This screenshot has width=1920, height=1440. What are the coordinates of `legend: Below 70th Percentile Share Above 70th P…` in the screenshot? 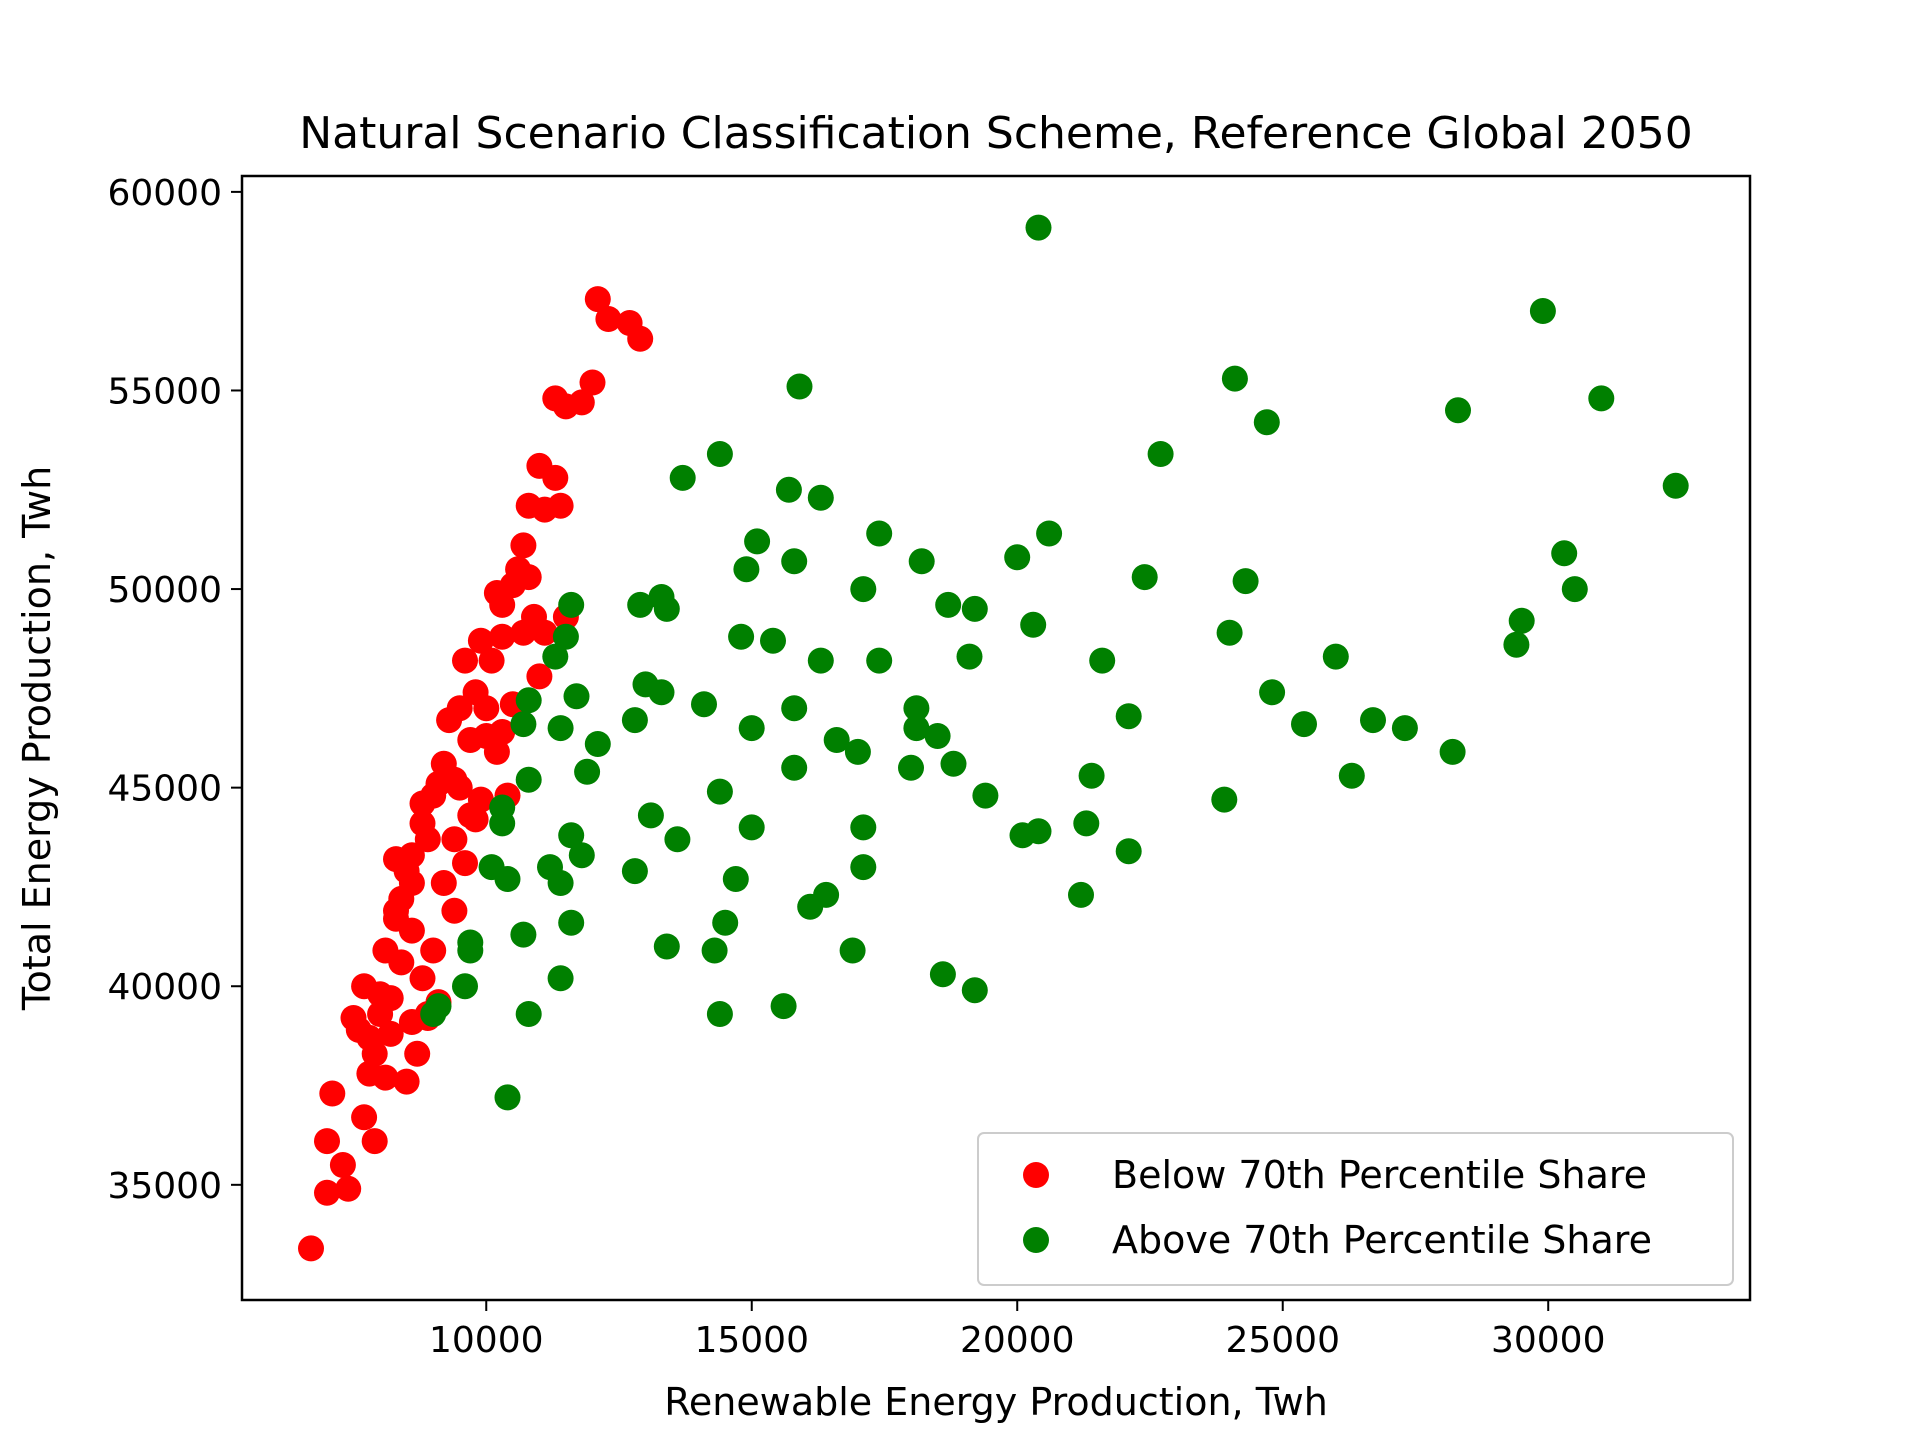 It's located at (1355, 1209).